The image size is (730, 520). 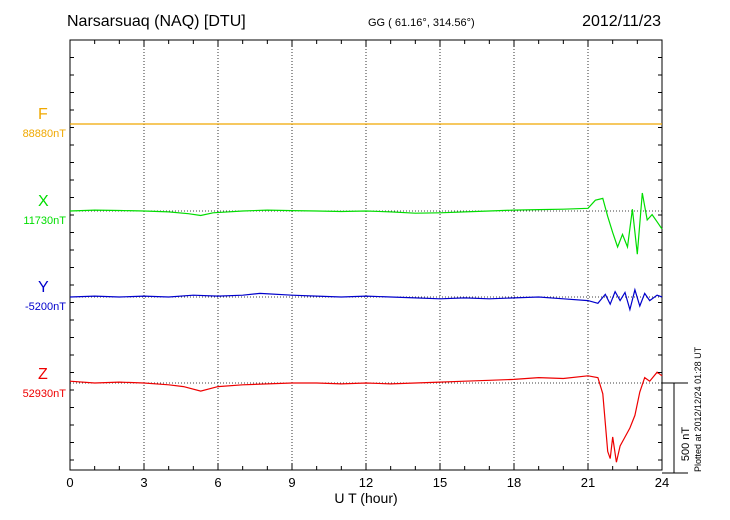 What do you see at coordinates (44, 394) in the screenshot?
I see `component-baseline-z: 52930nT` at bounding box center [44, 394].